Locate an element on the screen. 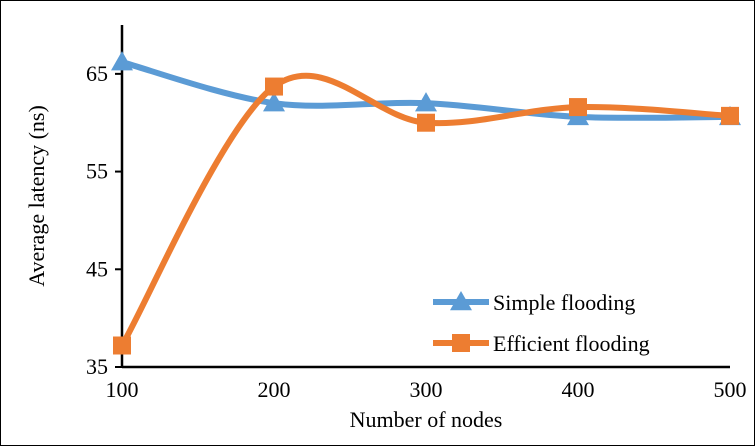 The width and height of the screenshot is (755, 446). x-axis-title: Number of nodes is located at coordinates (426, 419).